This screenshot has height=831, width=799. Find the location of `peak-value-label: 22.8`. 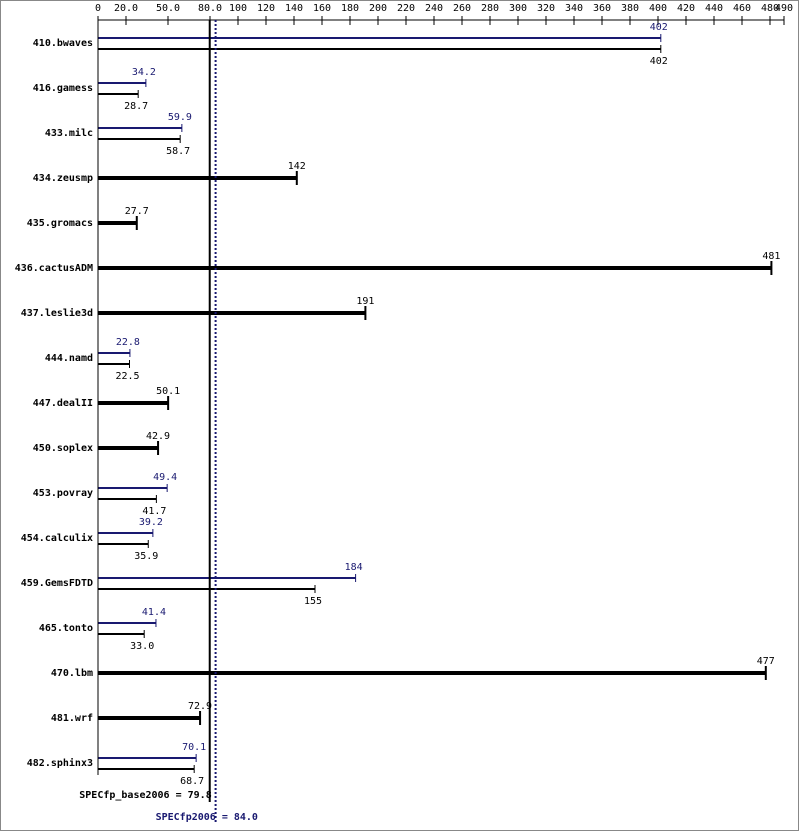

peak-value-label: 22.8 is located at coordinates (128, 342).